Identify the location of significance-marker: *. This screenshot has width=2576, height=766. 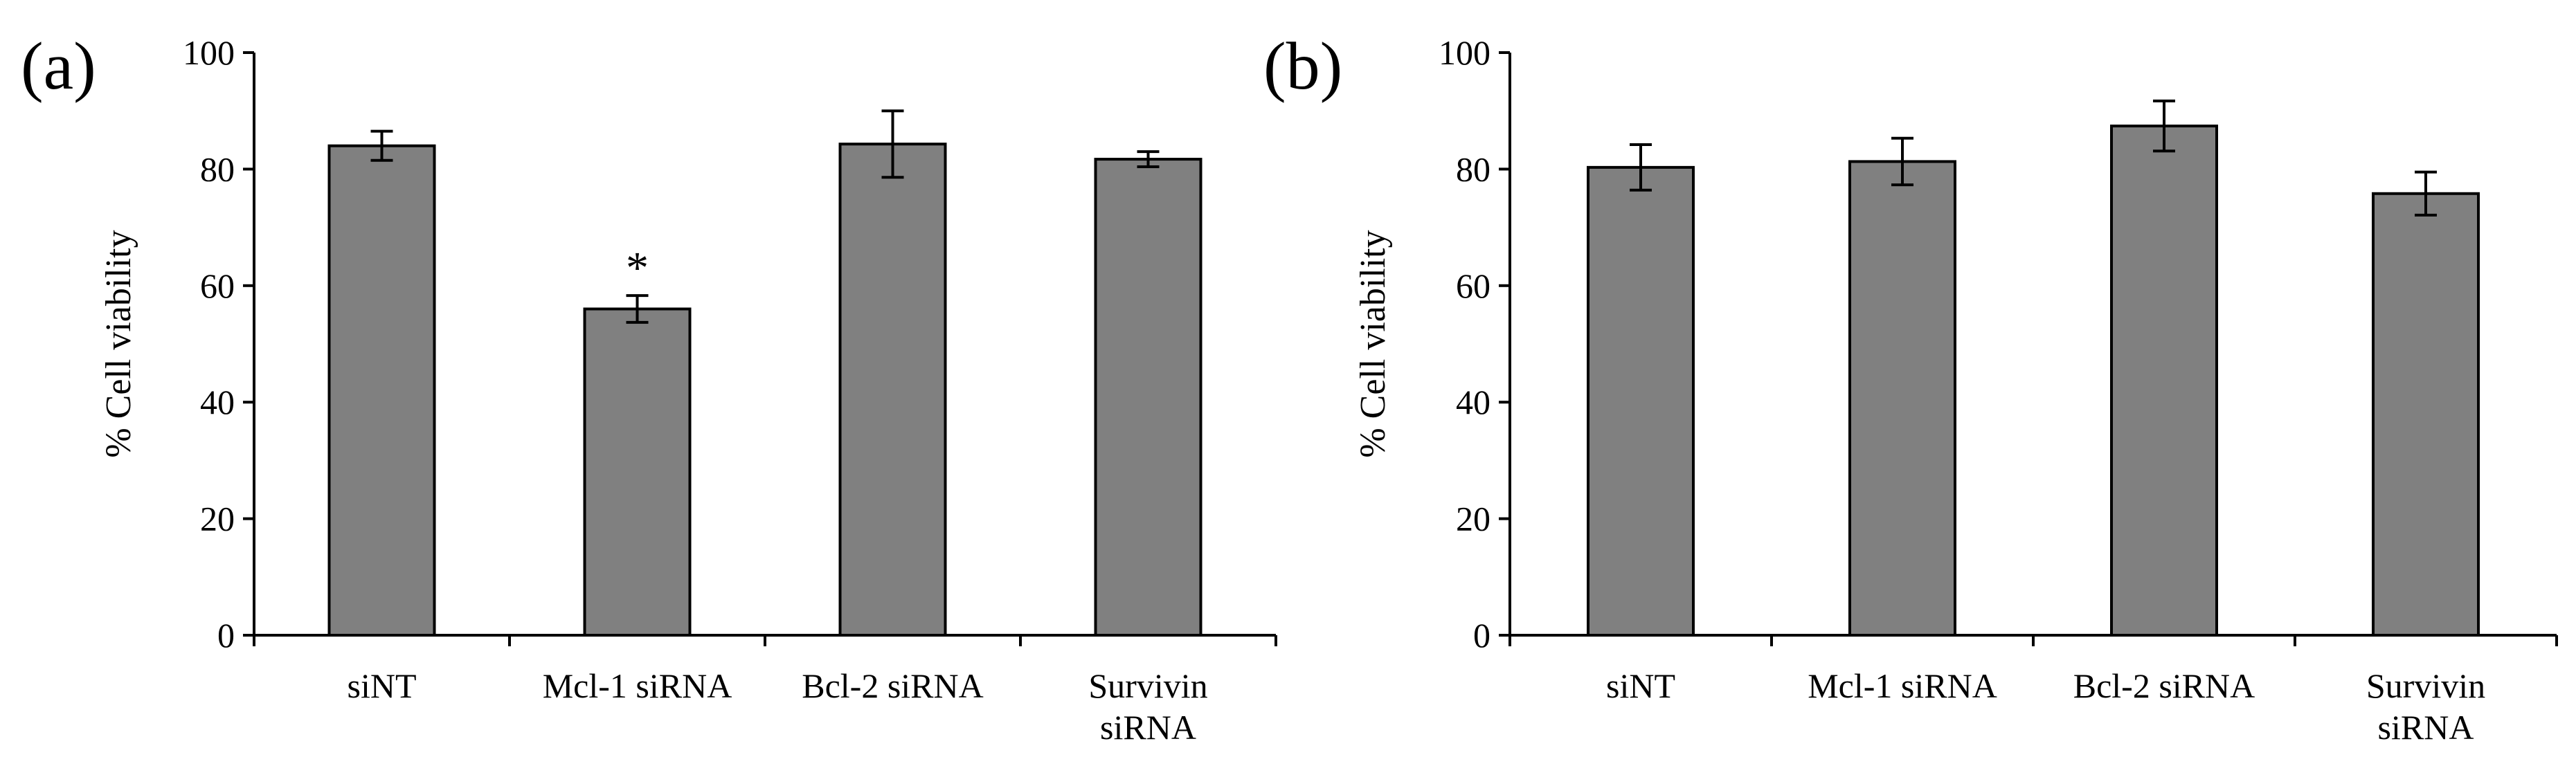
(637, 268).